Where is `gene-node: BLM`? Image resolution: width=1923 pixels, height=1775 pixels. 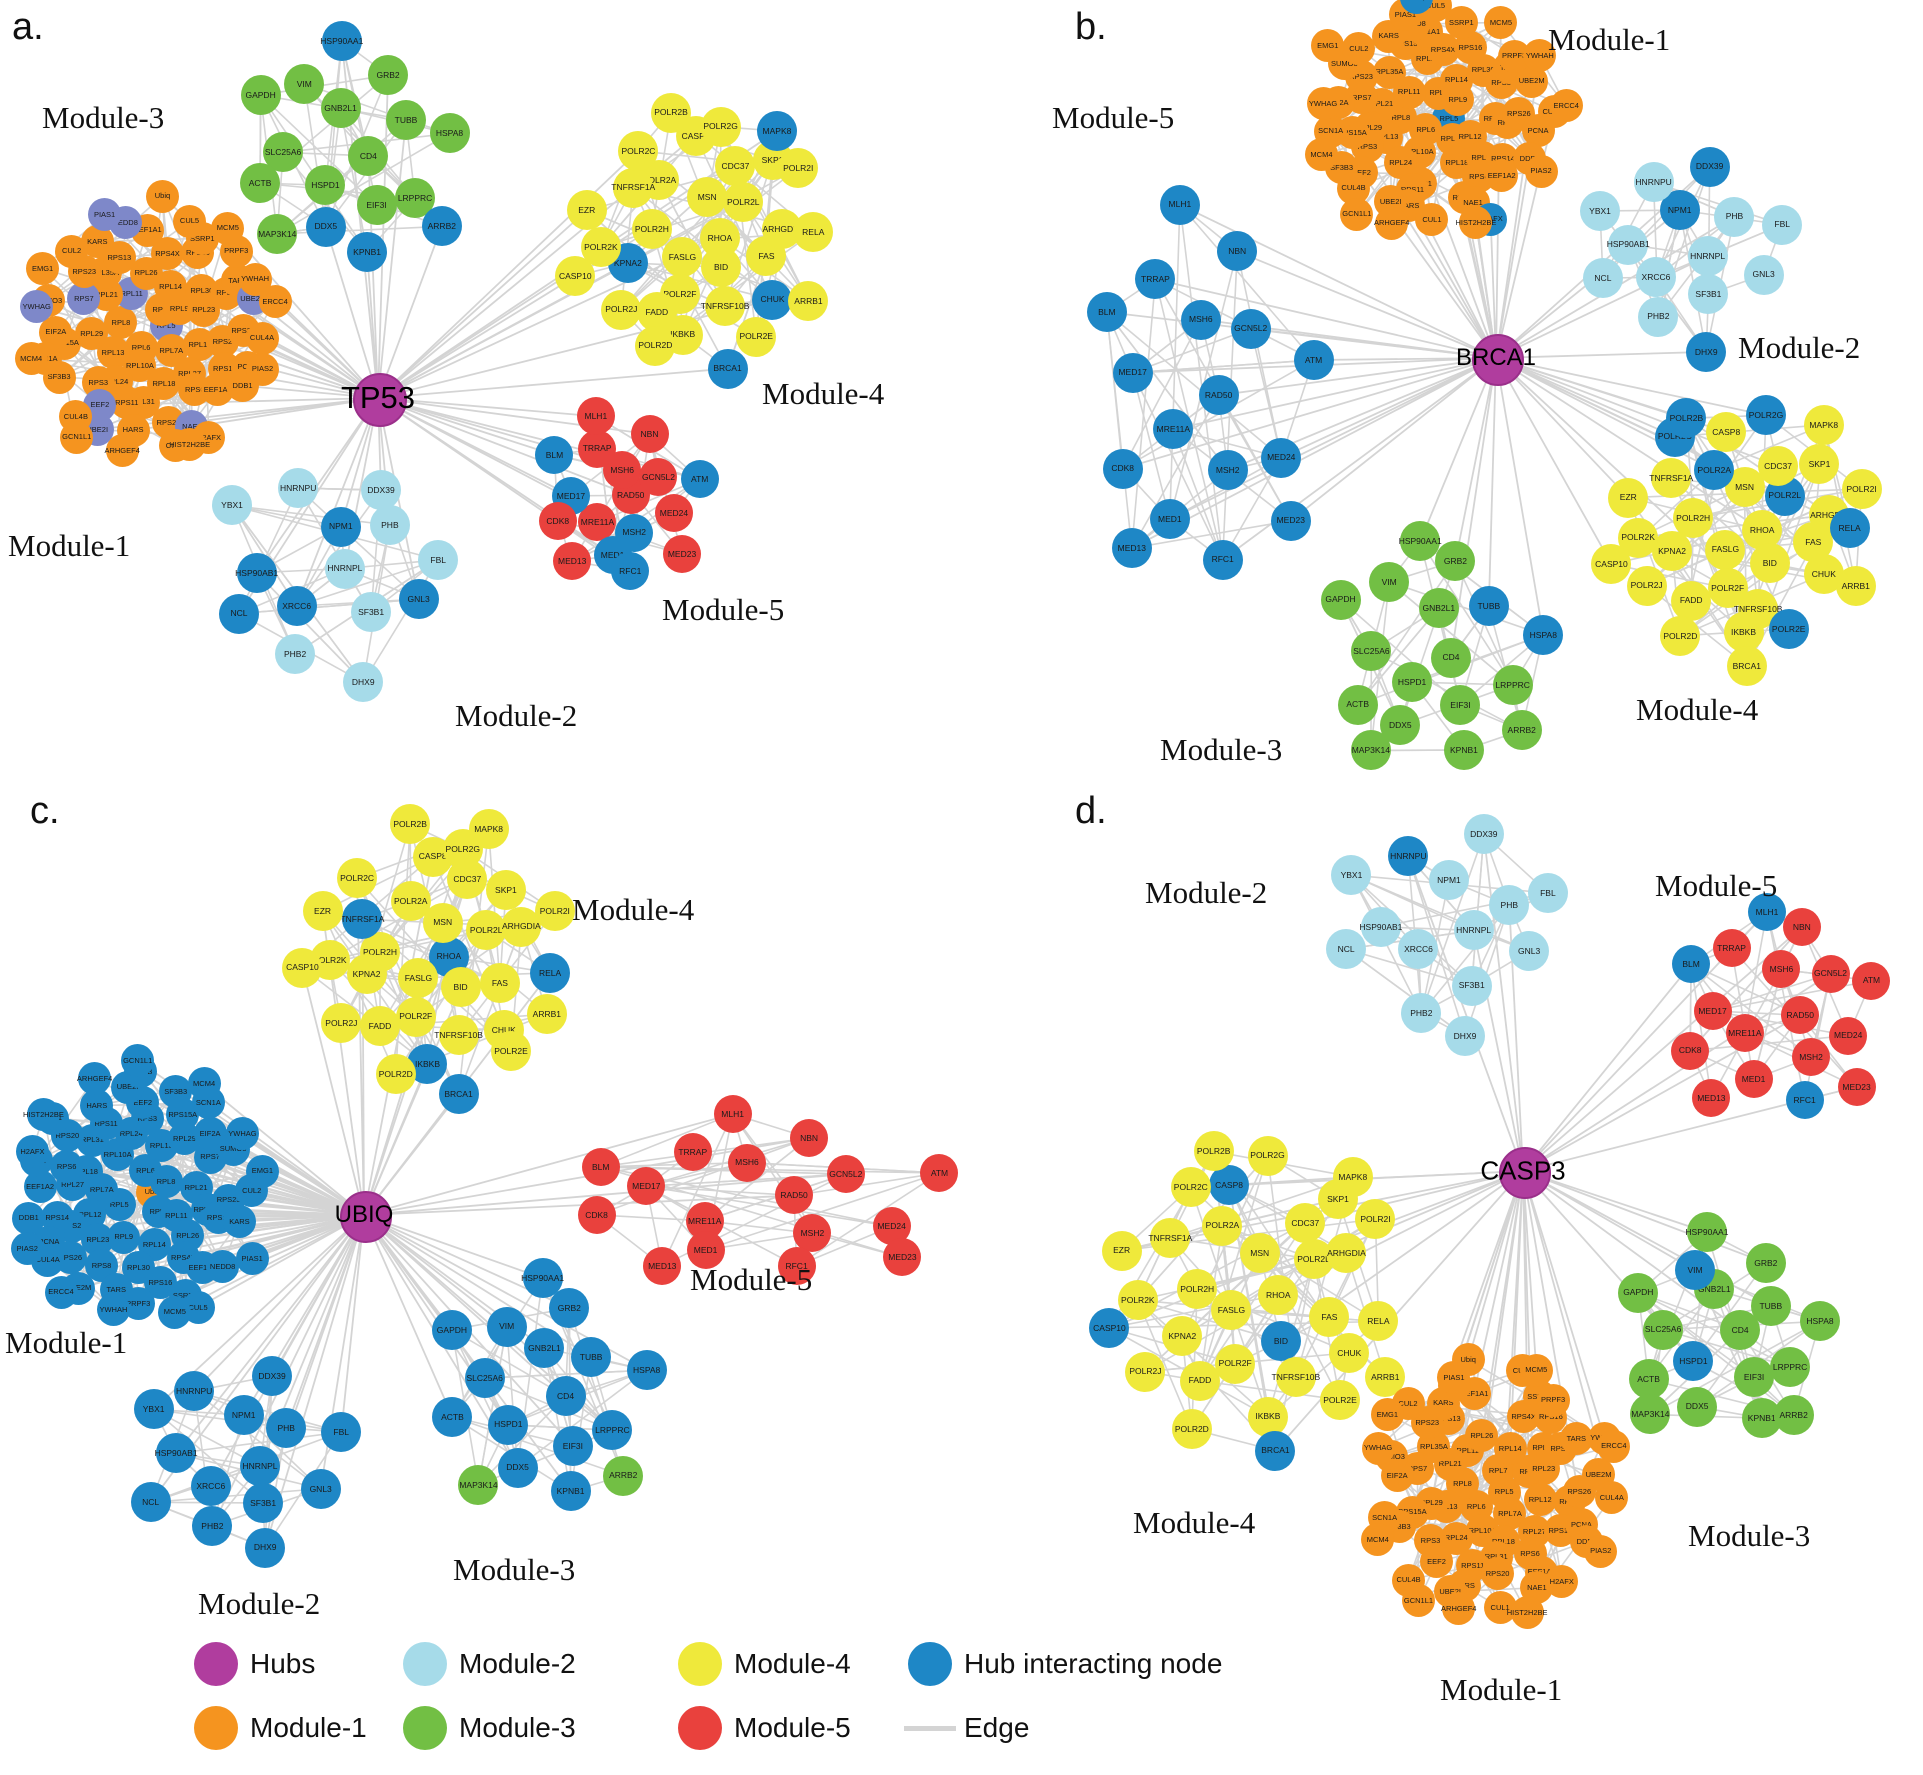
gene-node: BLM is located at coordinates (1106, 312).